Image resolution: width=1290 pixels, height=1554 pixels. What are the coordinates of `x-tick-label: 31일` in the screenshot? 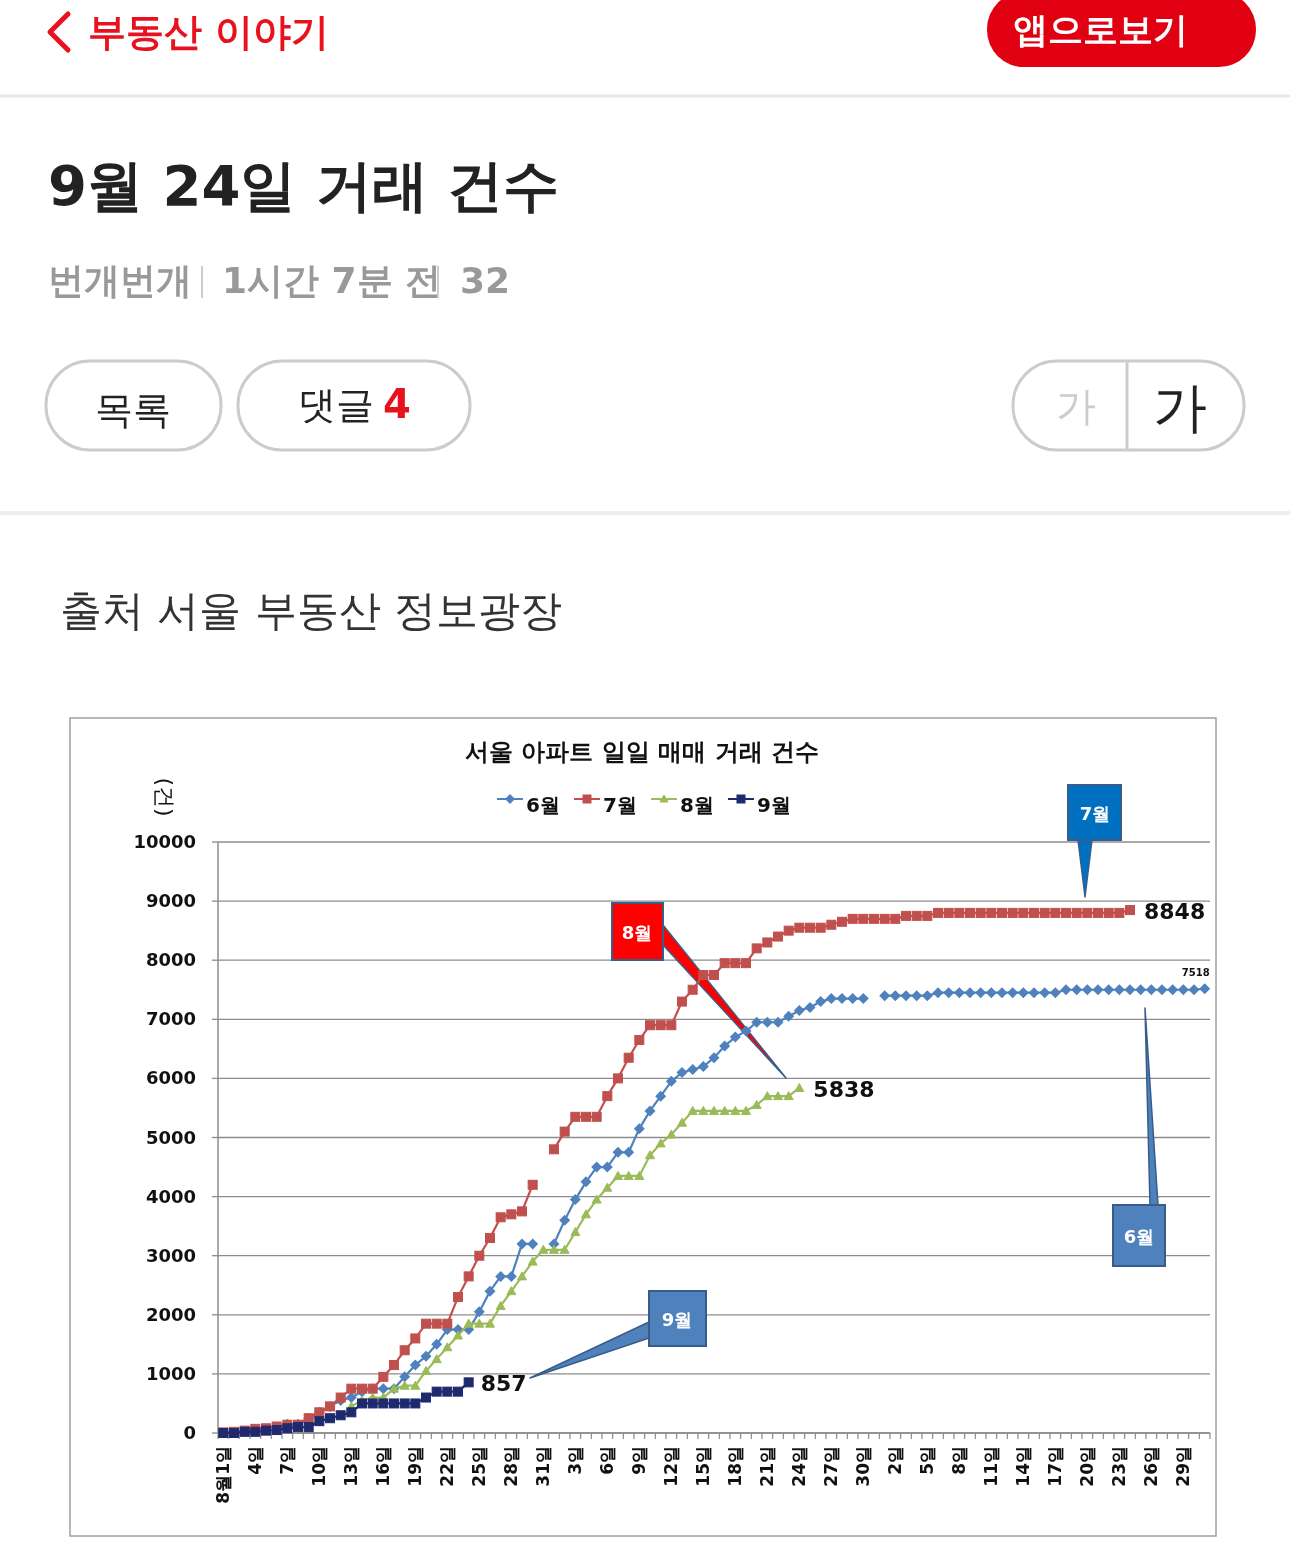 It's located at (543, 1466).